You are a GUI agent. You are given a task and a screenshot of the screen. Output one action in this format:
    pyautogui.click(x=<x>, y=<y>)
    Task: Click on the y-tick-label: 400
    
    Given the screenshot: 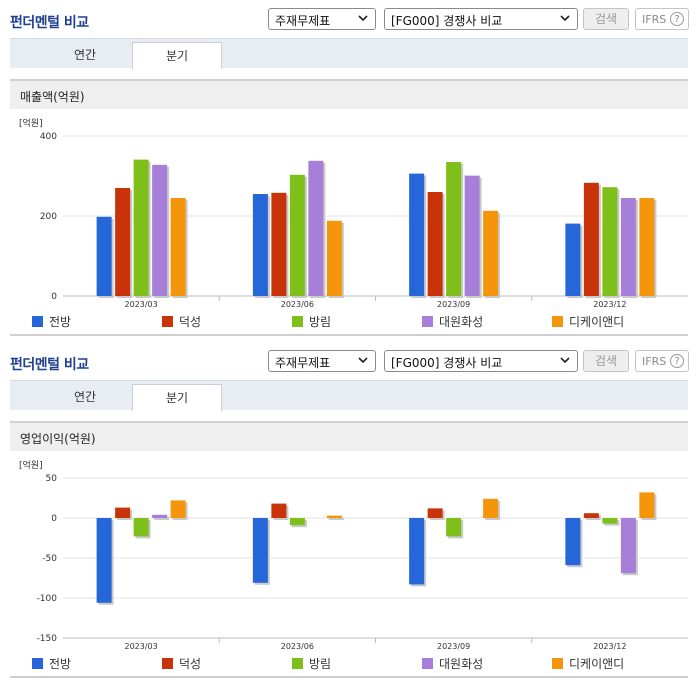 What is the action you would take?
    pyautogui.click(x=48, y=137)
    